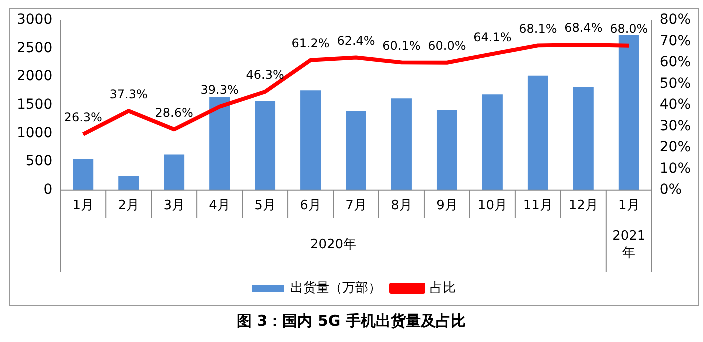  Describe the element at coordinates (34, 48) in the screenshot. I see `y-tick-label: 2500` at that location.